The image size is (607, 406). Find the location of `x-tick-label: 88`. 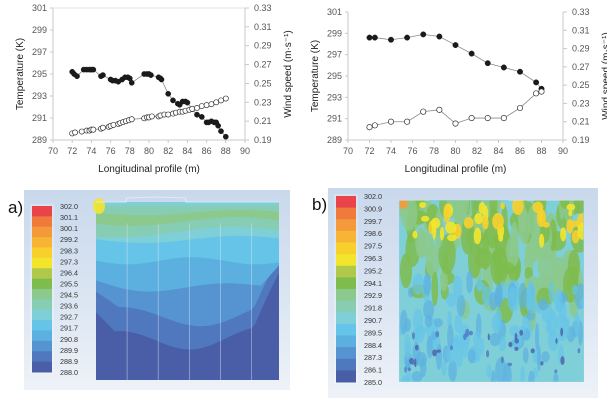

x-tick-label: 88 is located at coordinates (226, 151).